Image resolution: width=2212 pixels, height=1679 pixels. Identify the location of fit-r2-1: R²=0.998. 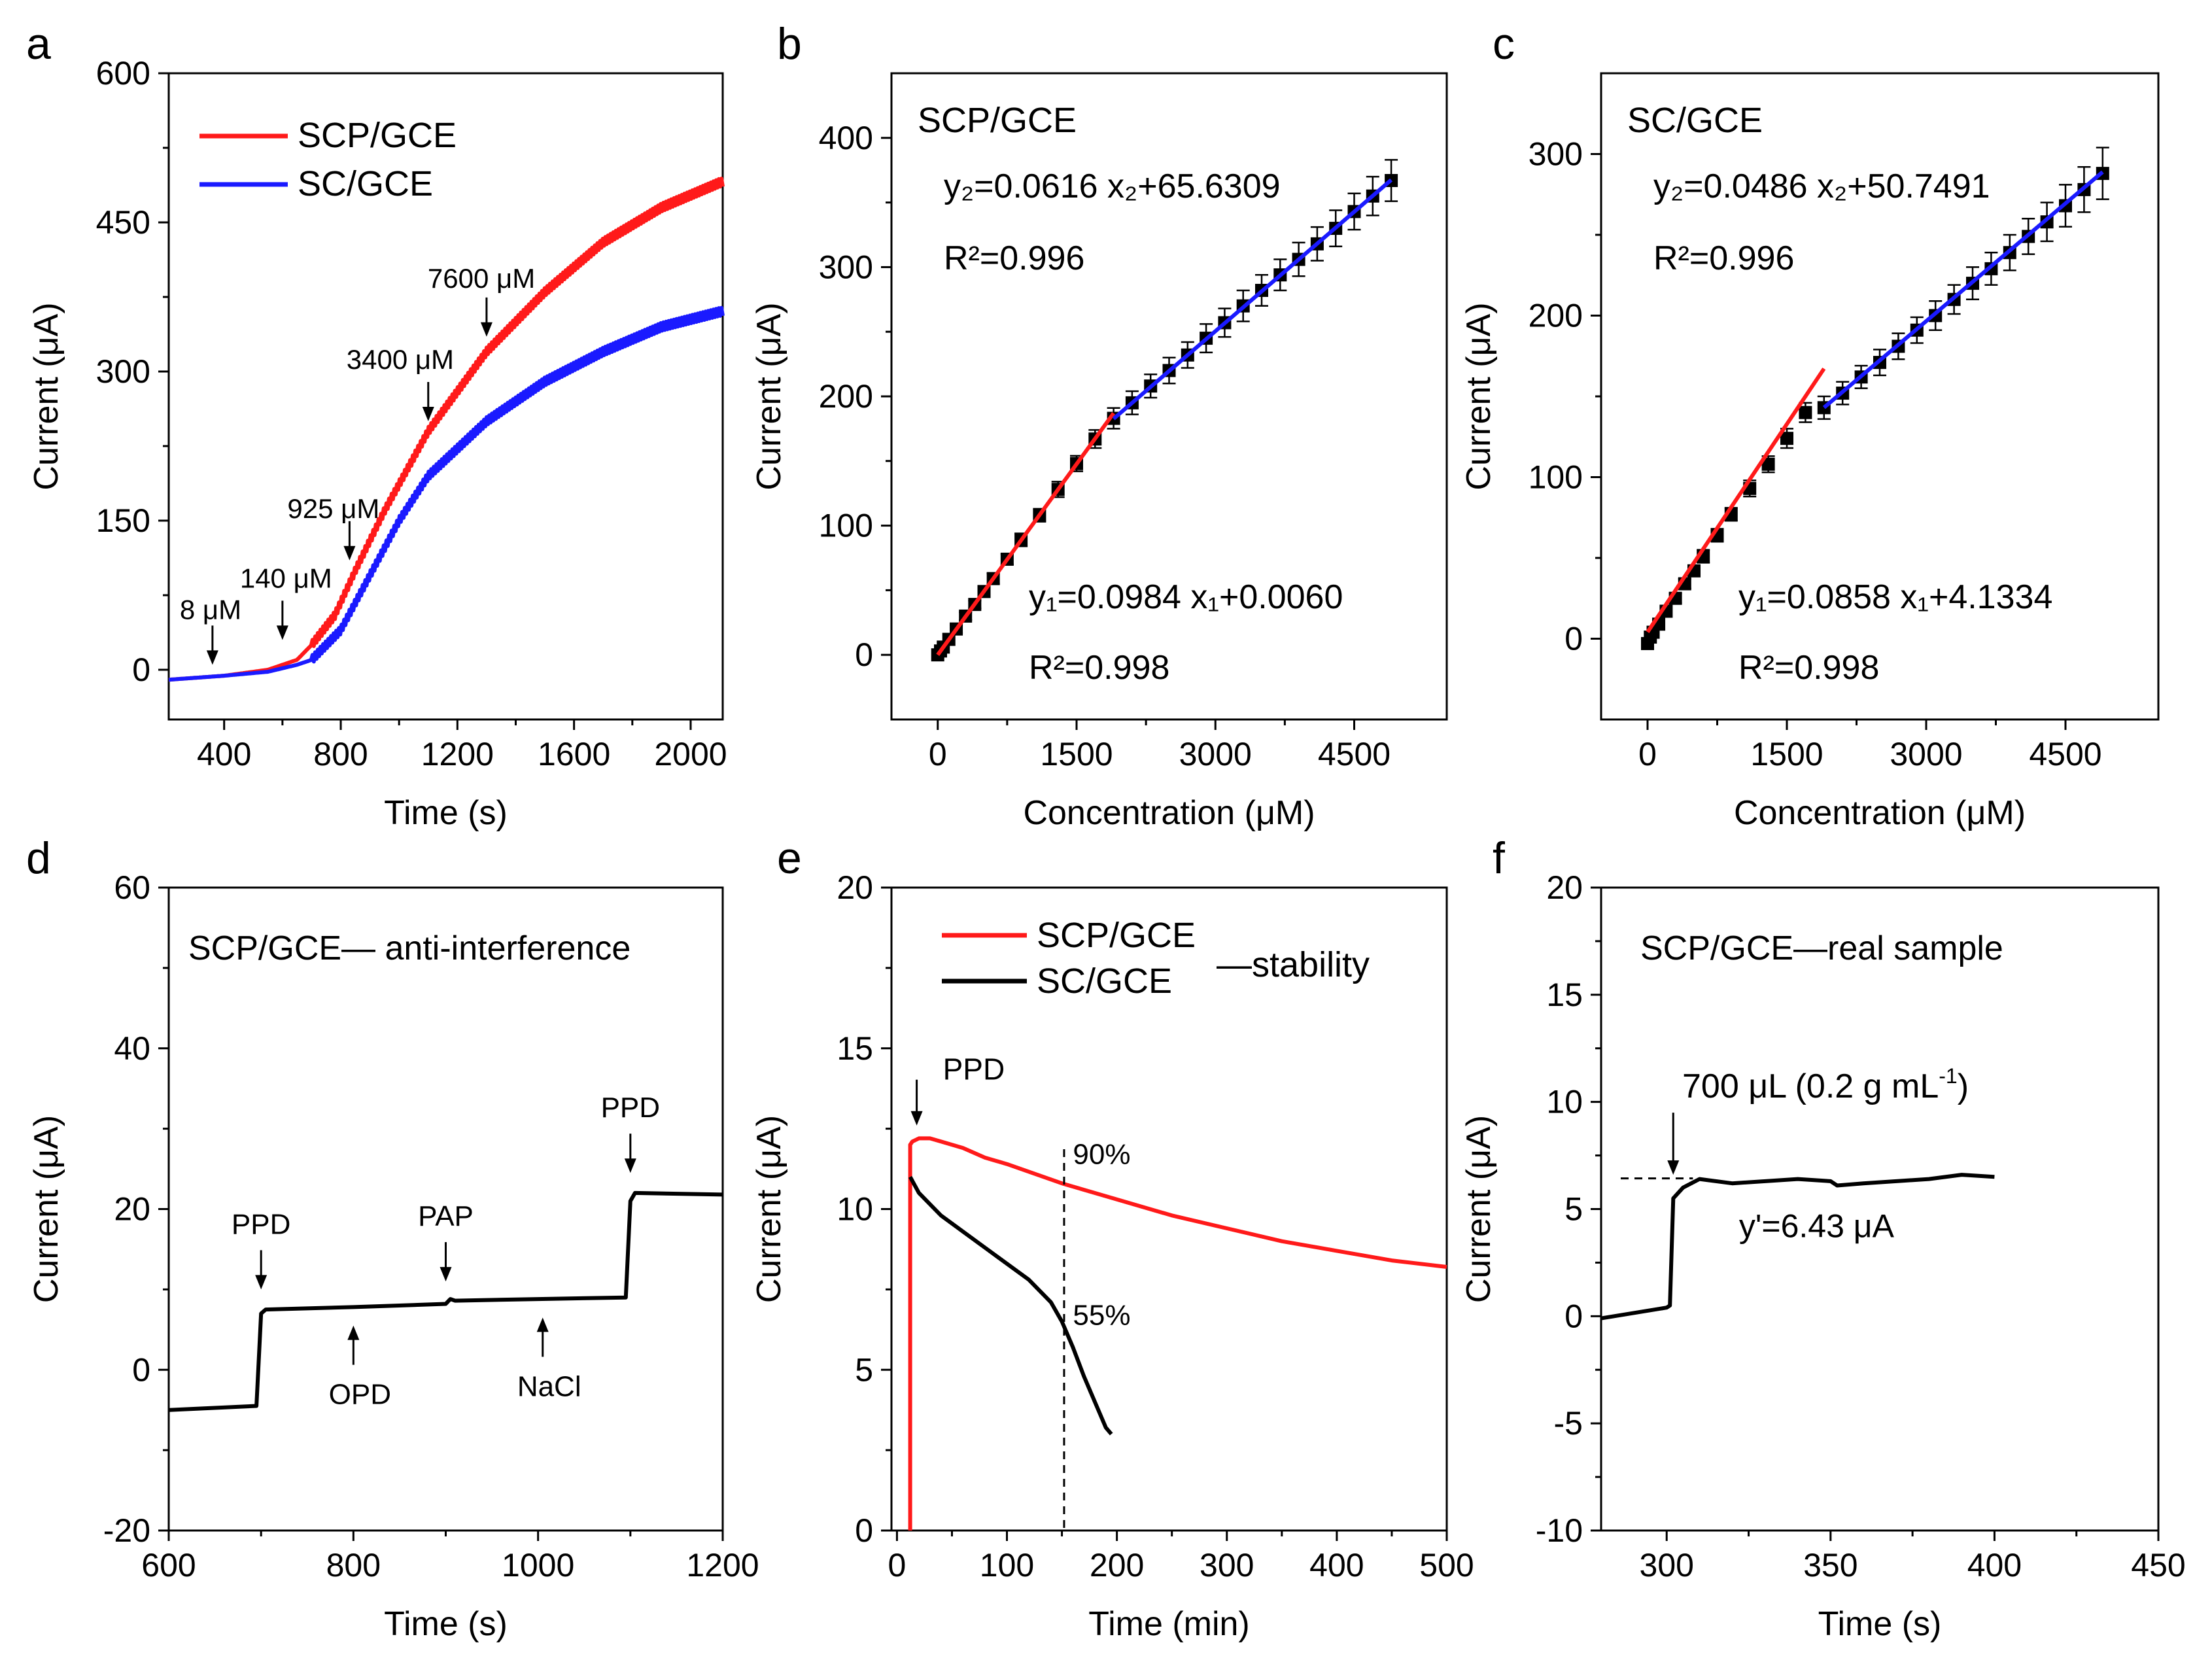
(1099, 668).